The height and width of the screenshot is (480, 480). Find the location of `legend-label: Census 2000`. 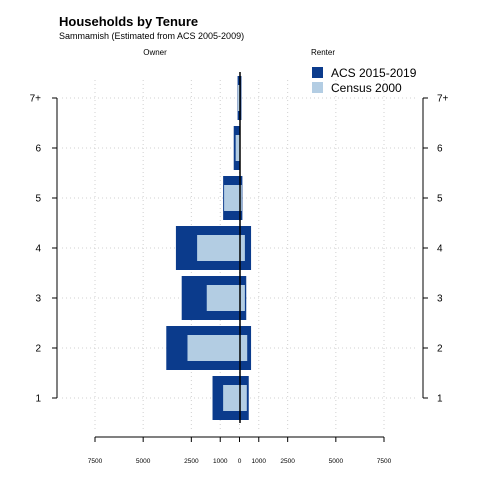

legend-label: Census 2000 is located at coordinates (366, 88).